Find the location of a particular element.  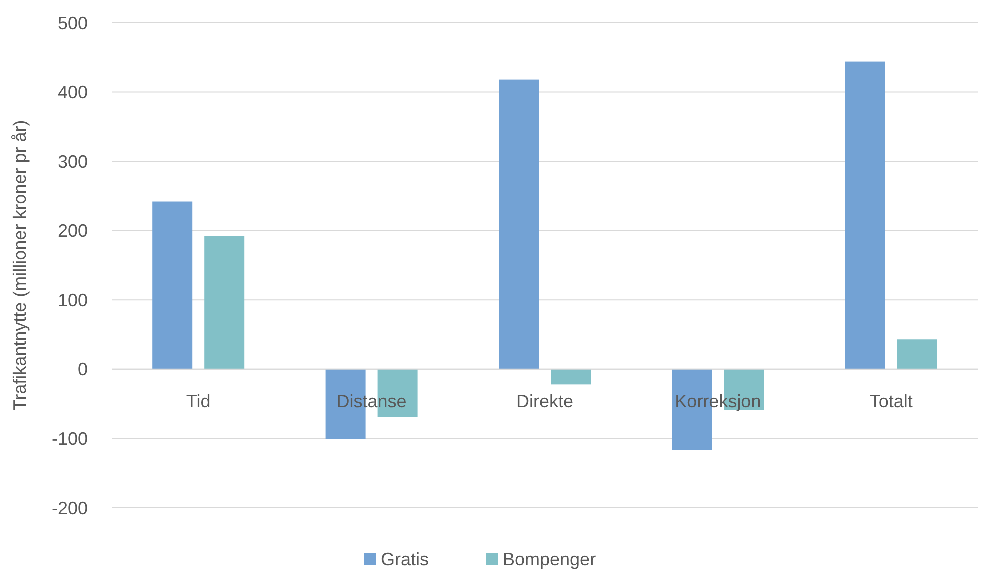

y-tick-label: 500 is located at coordinates (73, 23).